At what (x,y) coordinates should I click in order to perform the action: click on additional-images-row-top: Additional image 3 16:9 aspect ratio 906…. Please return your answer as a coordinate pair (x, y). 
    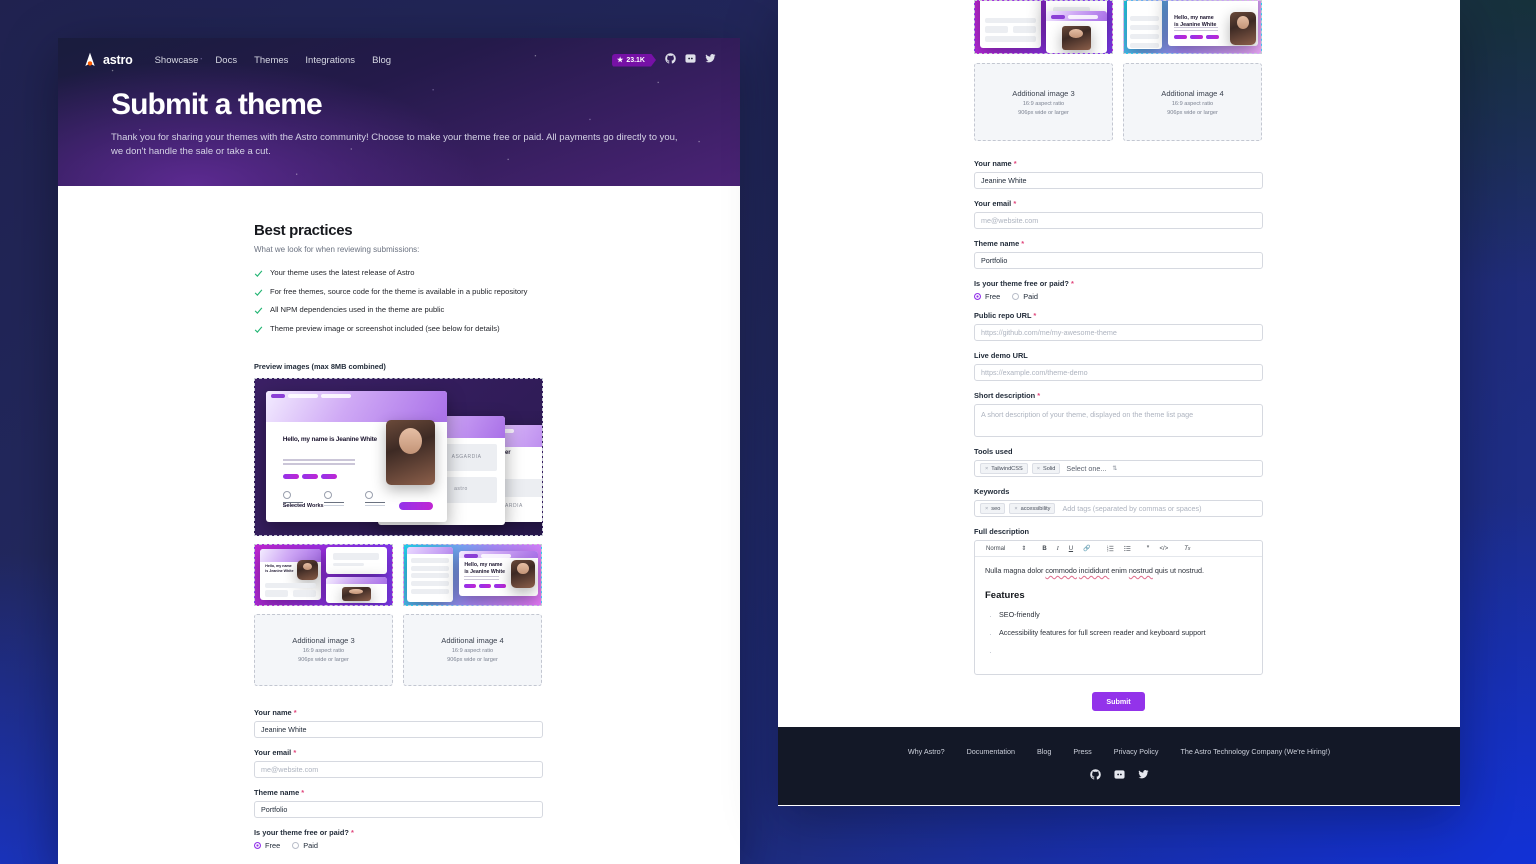
    Looking at the image, I should click on (1119, 102).